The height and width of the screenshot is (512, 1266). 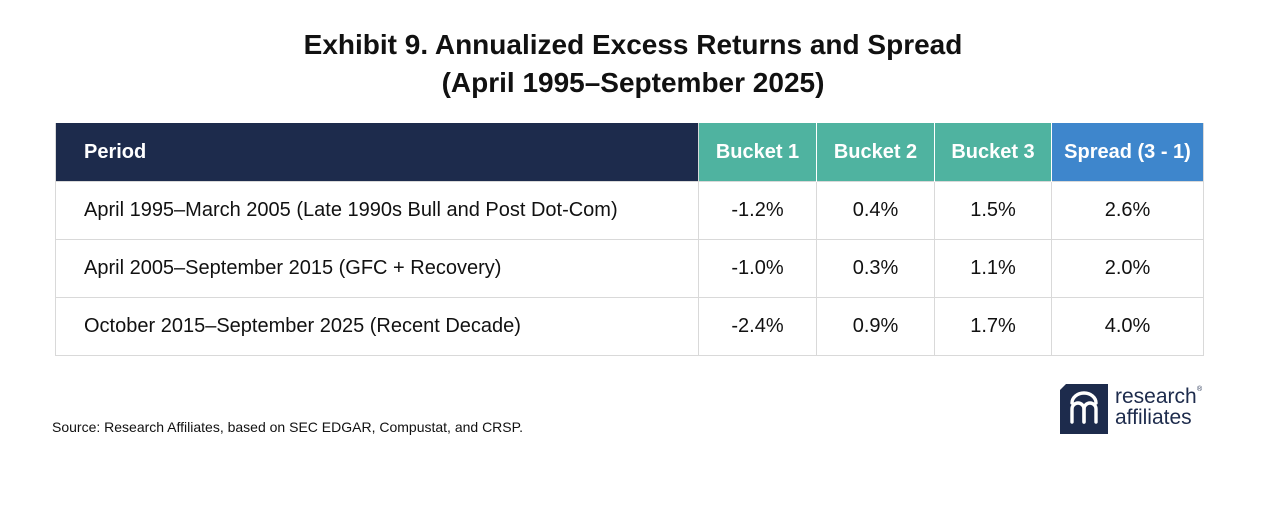 What do you see at coordinates (1200, 389) in the screenshot?
I see `logo-trademark: ®` at bounding box center [1200, 389].